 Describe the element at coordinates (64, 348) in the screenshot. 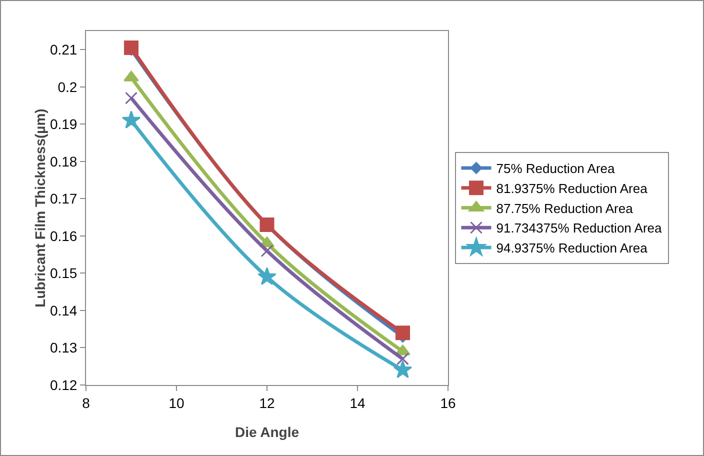

I see `y-tick-label: 0.13` at that location.